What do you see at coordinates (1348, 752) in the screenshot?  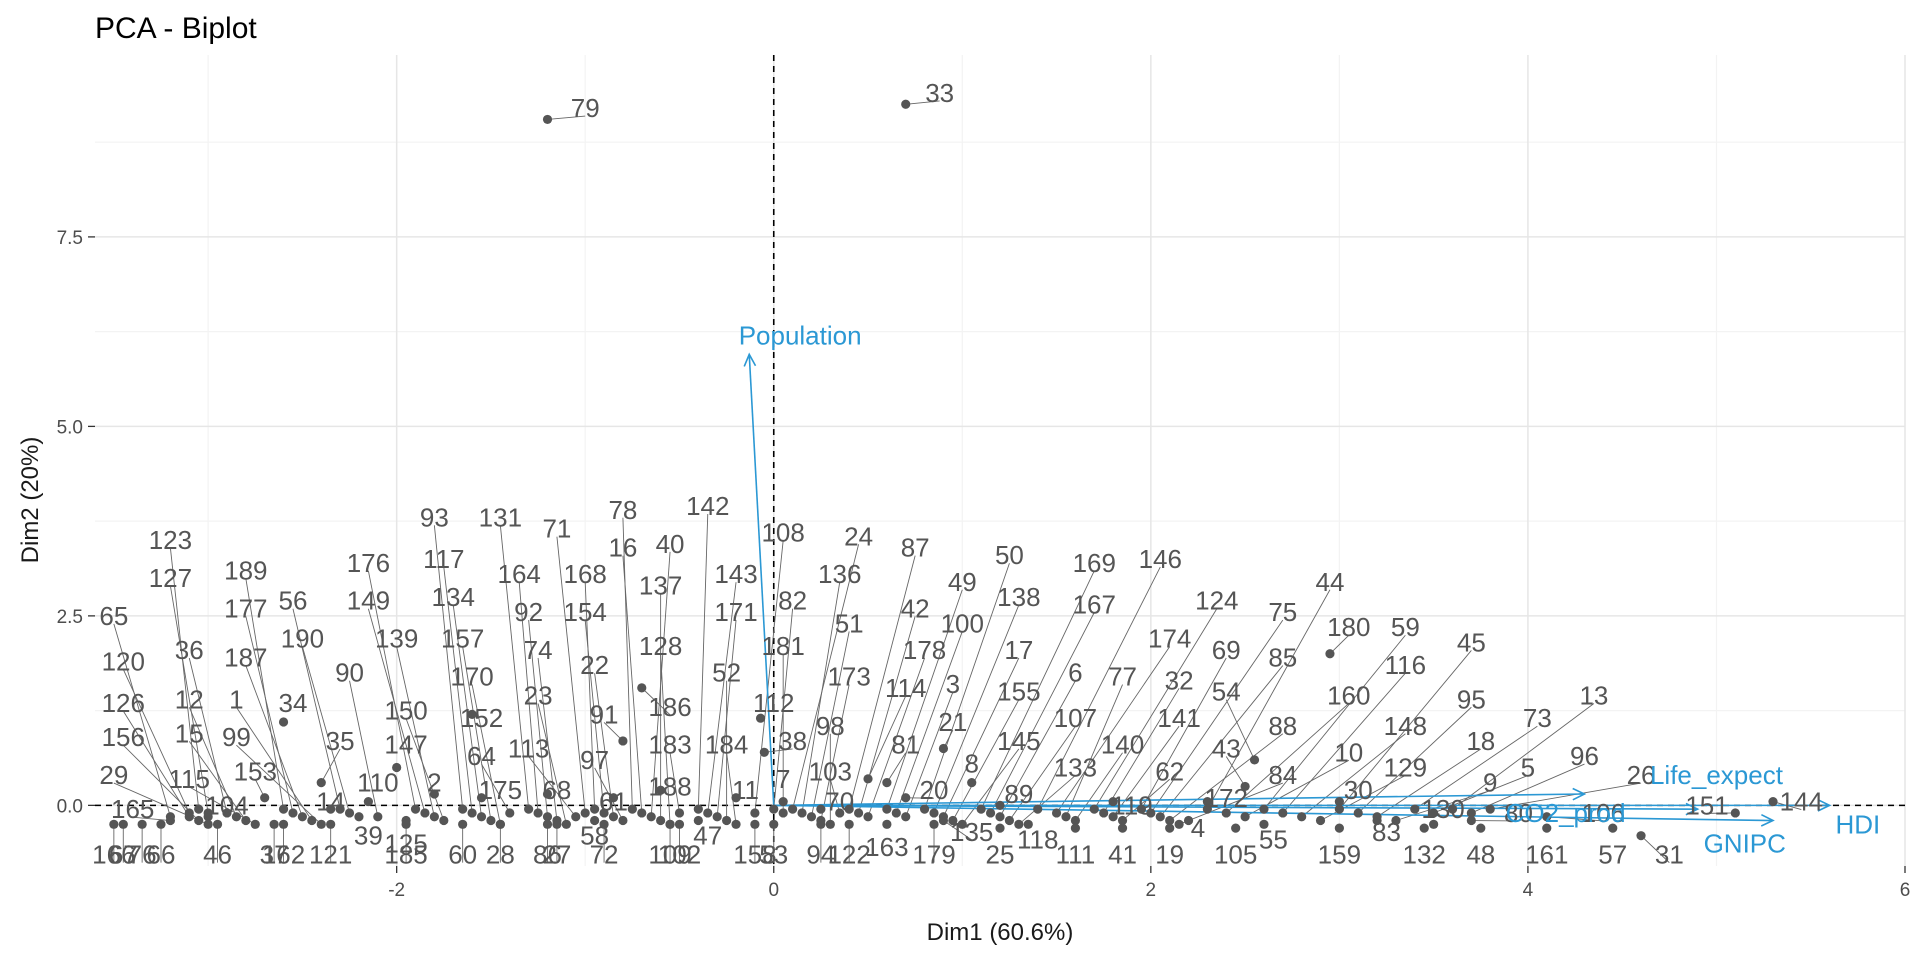 I see `point-label: 10` at bounding box center [1348, 752].